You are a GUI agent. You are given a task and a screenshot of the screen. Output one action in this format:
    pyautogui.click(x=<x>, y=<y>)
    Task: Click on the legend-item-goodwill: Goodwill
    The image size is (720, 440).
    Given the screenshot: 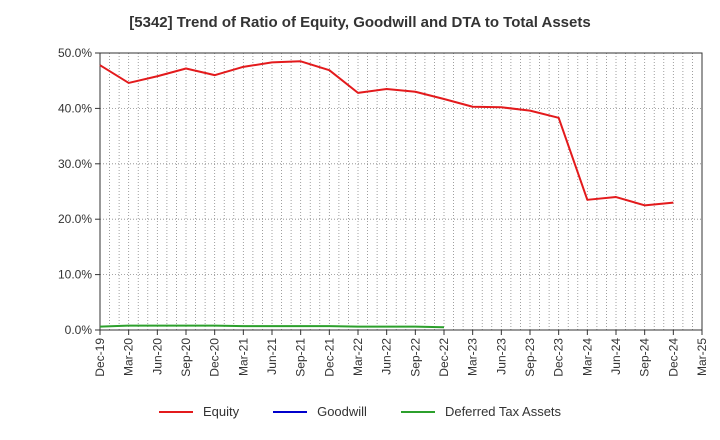 What is the action you would take?
    pyautogui.click(x=320, y=411)
    